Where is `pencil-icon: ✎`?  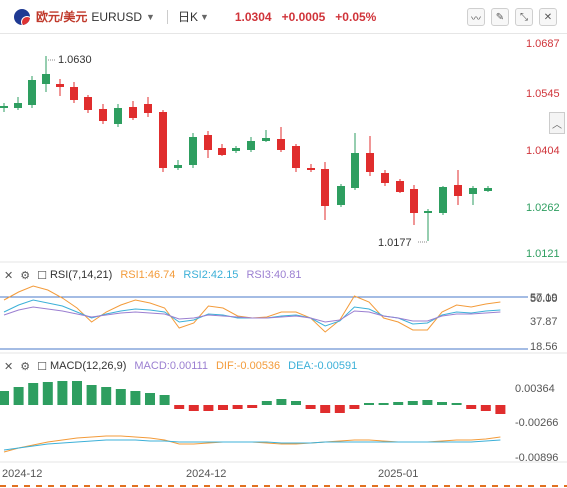 pencil-icon: ✎ is located at coordinates (500, 17).